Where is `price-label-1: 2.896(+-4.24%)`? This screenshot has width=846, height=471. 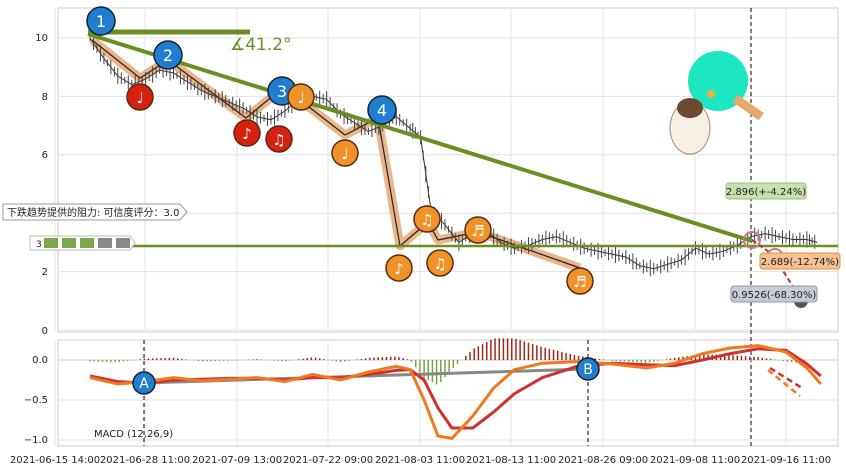 price-label-1: 2.896(+-4.24%) is located at coordinates (766, 191).